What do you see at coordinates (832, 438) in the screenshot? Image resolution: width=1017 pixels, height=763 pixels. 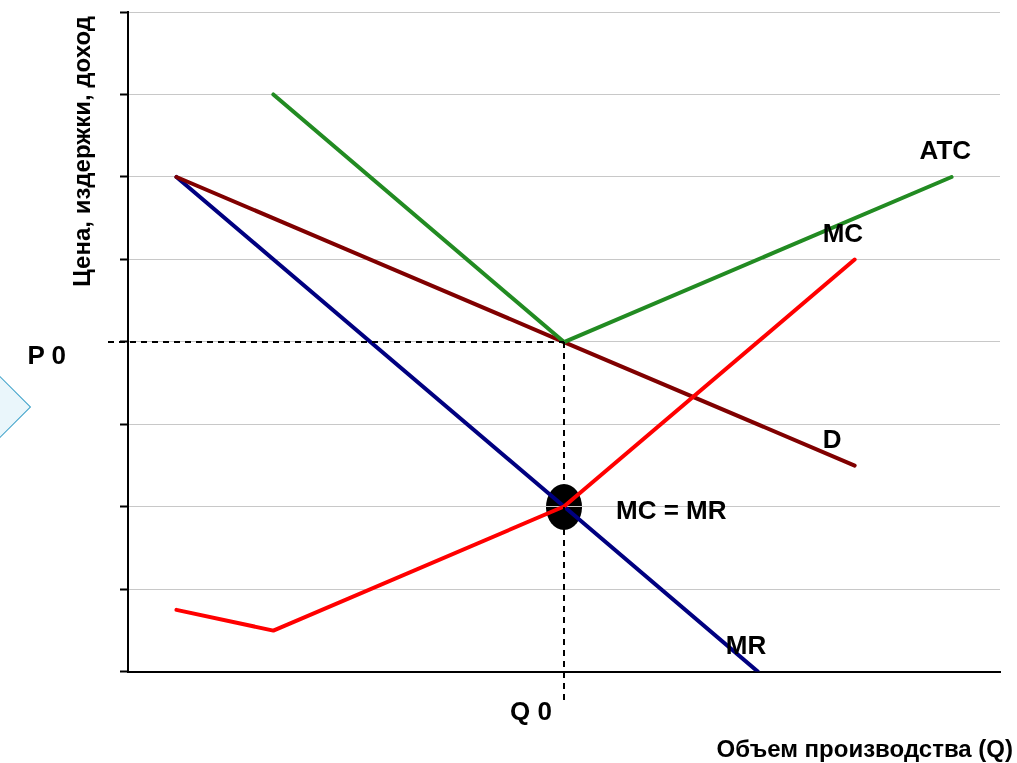 I see `series-label: D` at bounding box center [832, 438].